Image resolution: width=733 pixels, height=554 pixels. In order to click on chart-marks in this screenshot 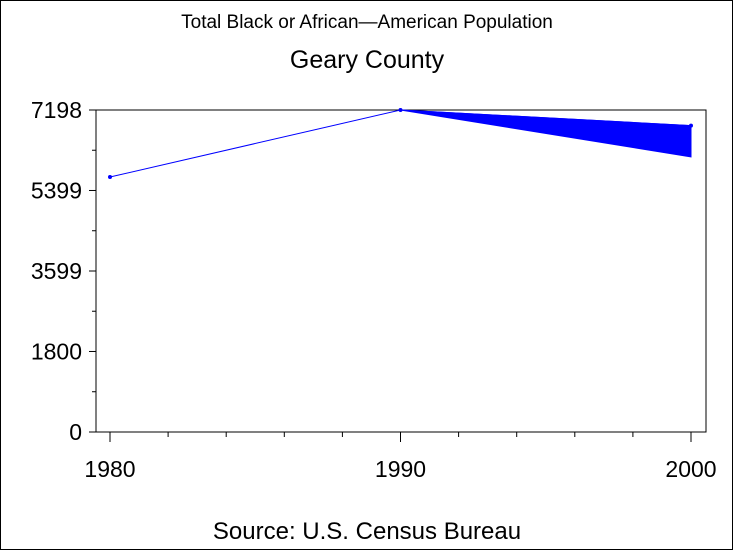, I will do `click(400, 144)`.